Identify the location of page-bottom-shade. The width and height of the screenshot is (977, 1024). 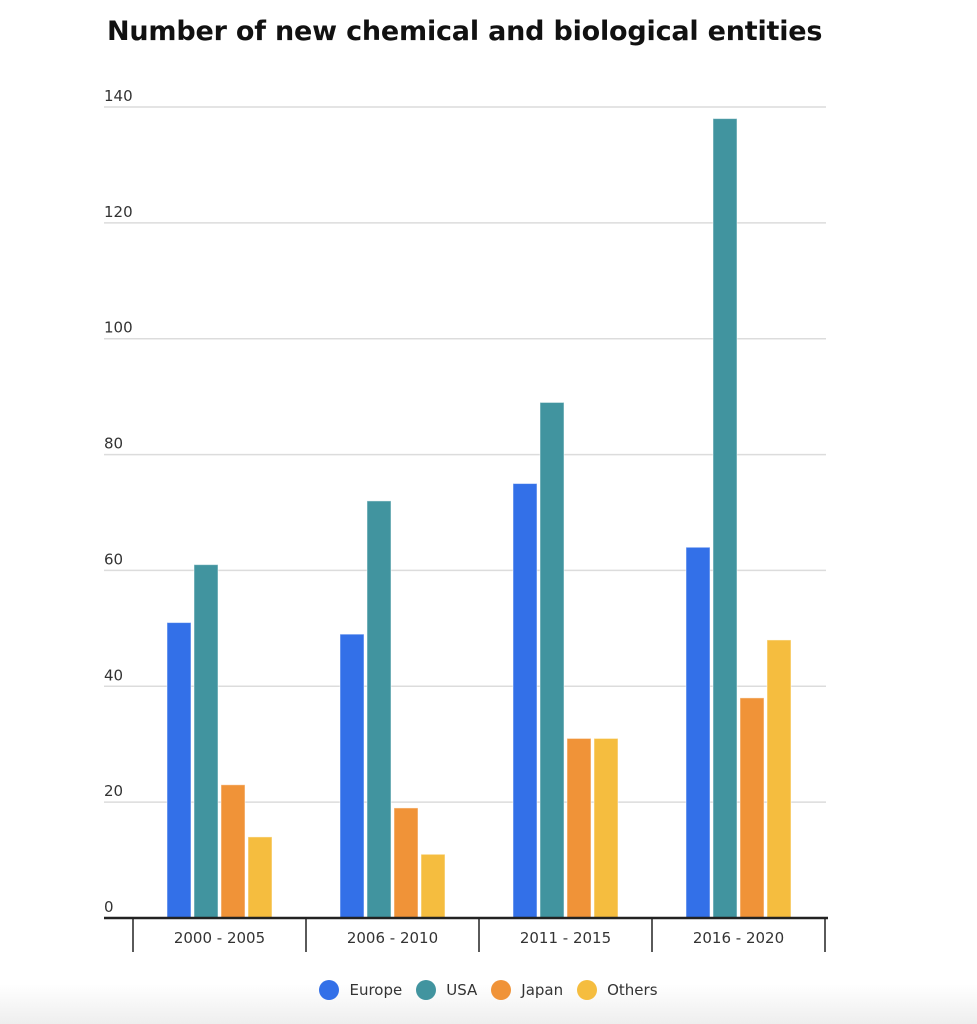
(488, 1004).